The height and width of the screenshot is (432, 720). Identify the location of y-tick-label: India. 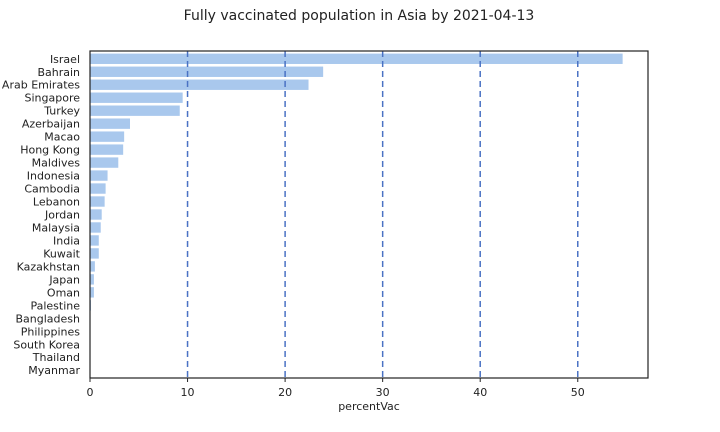
(66, 240).